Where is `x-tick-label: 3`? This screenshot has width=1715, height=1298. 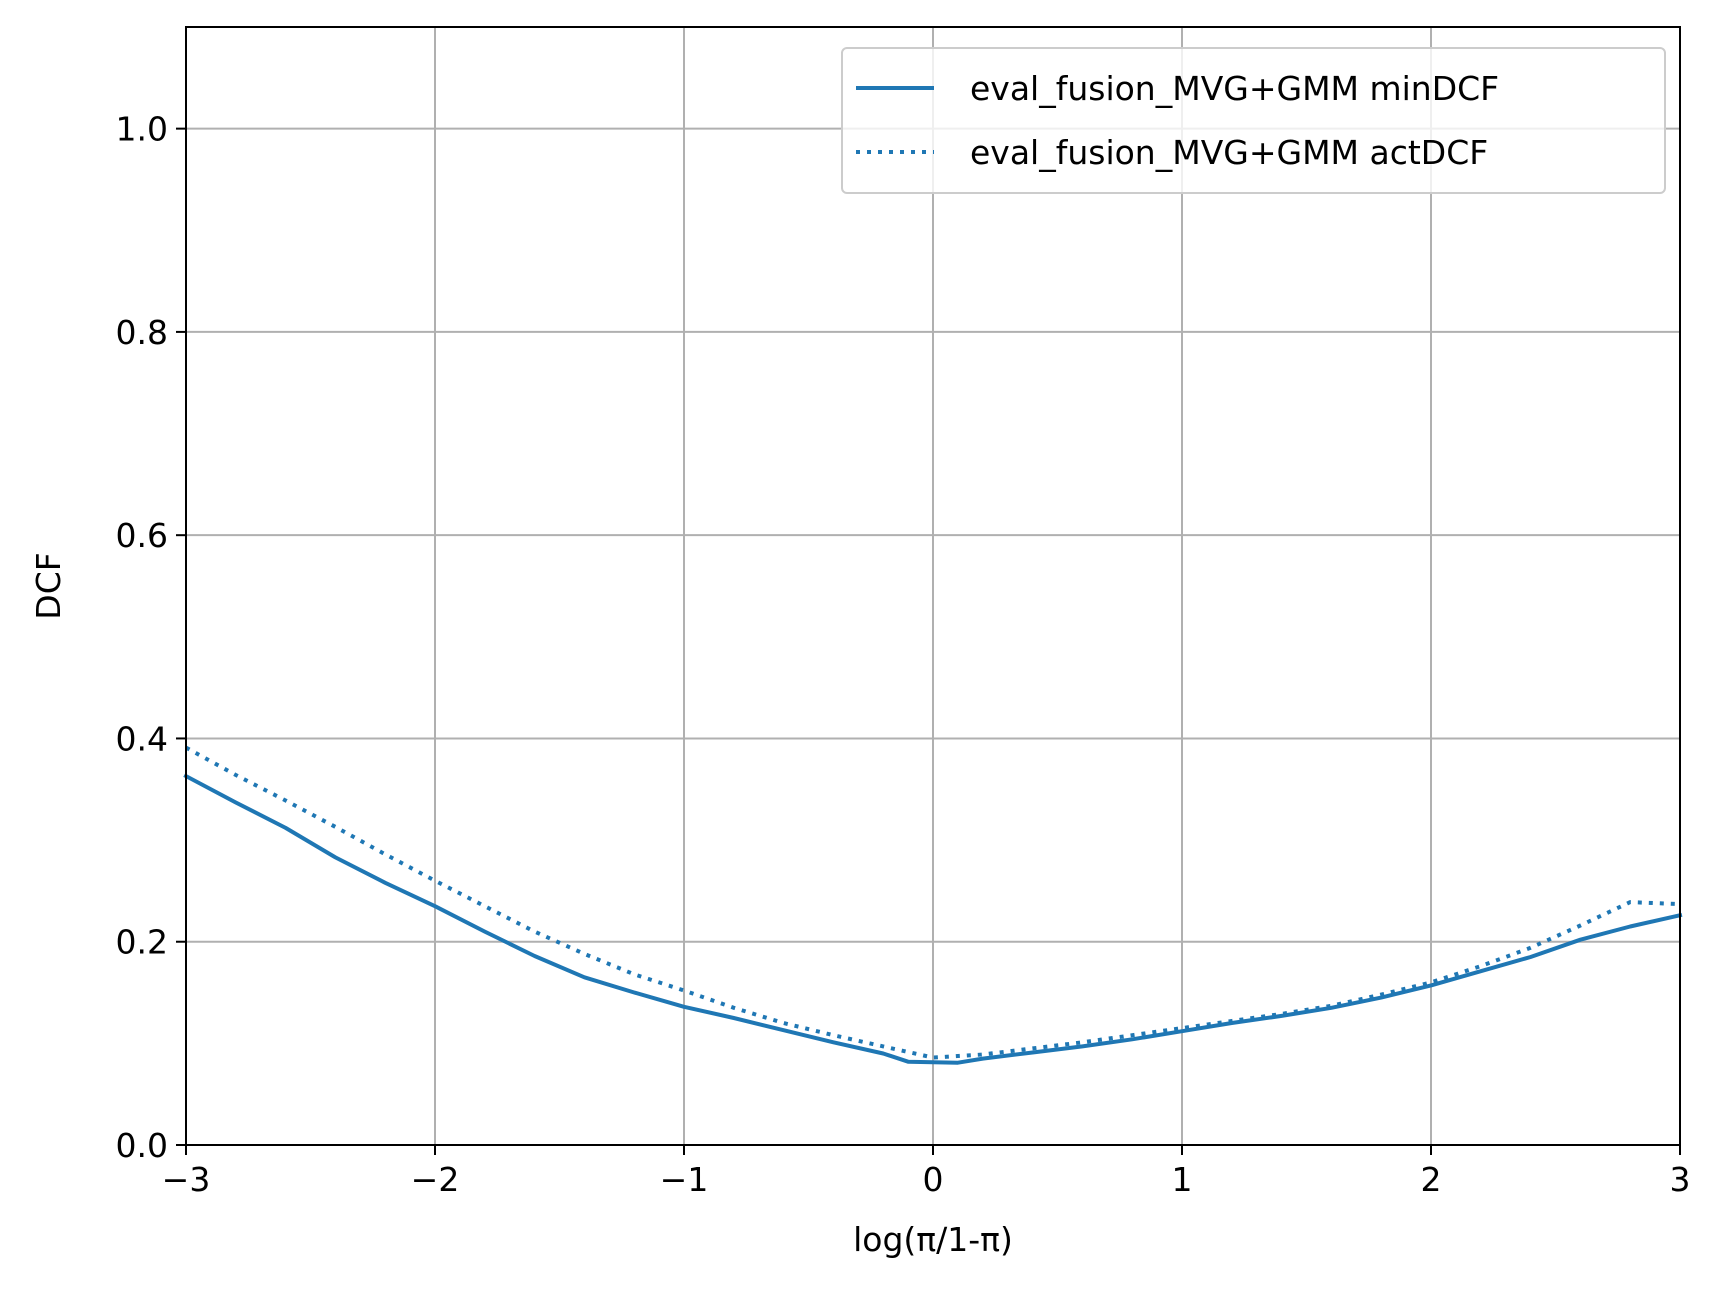 x-tick-label: 3 is located at coordinates (1680, 1179).